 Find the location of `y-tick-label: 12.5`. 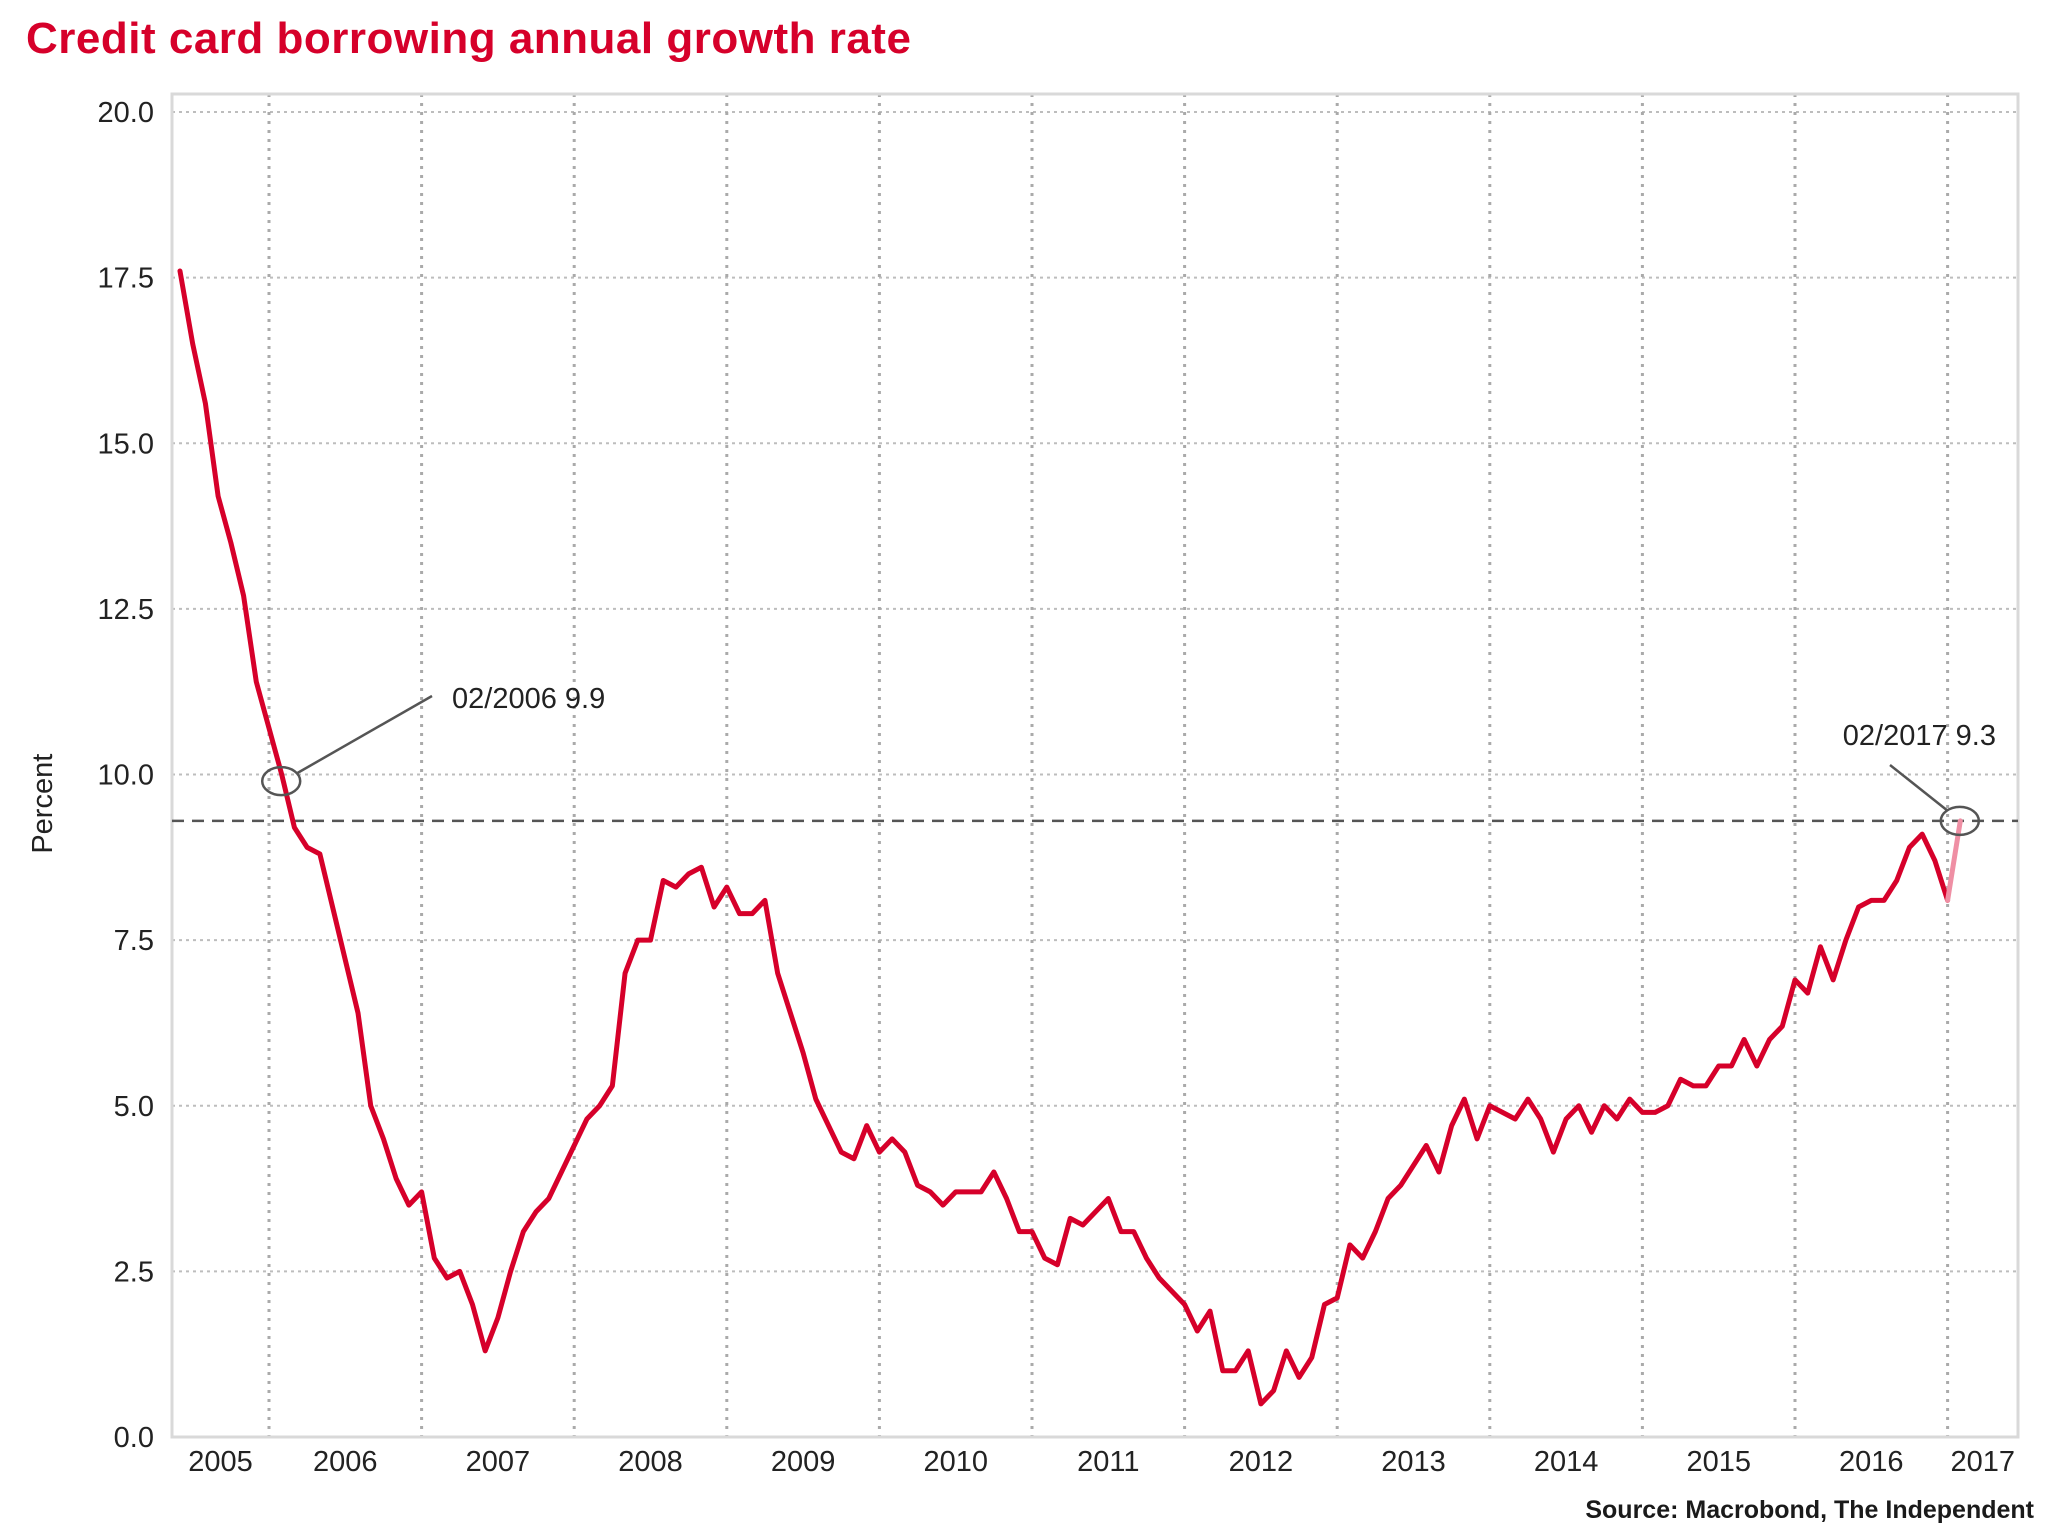

y-tick-label: 12.5 is located at coordinates (126, 610).